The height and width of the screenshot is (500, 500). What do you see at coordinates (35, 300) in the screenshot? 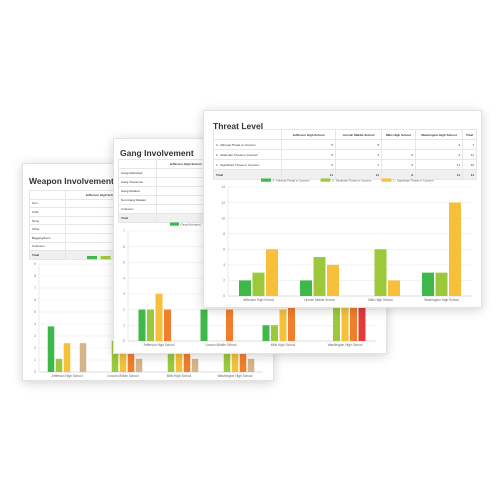
I see `weapon-y-tick-label: 6` at bounding box center [35, 300].